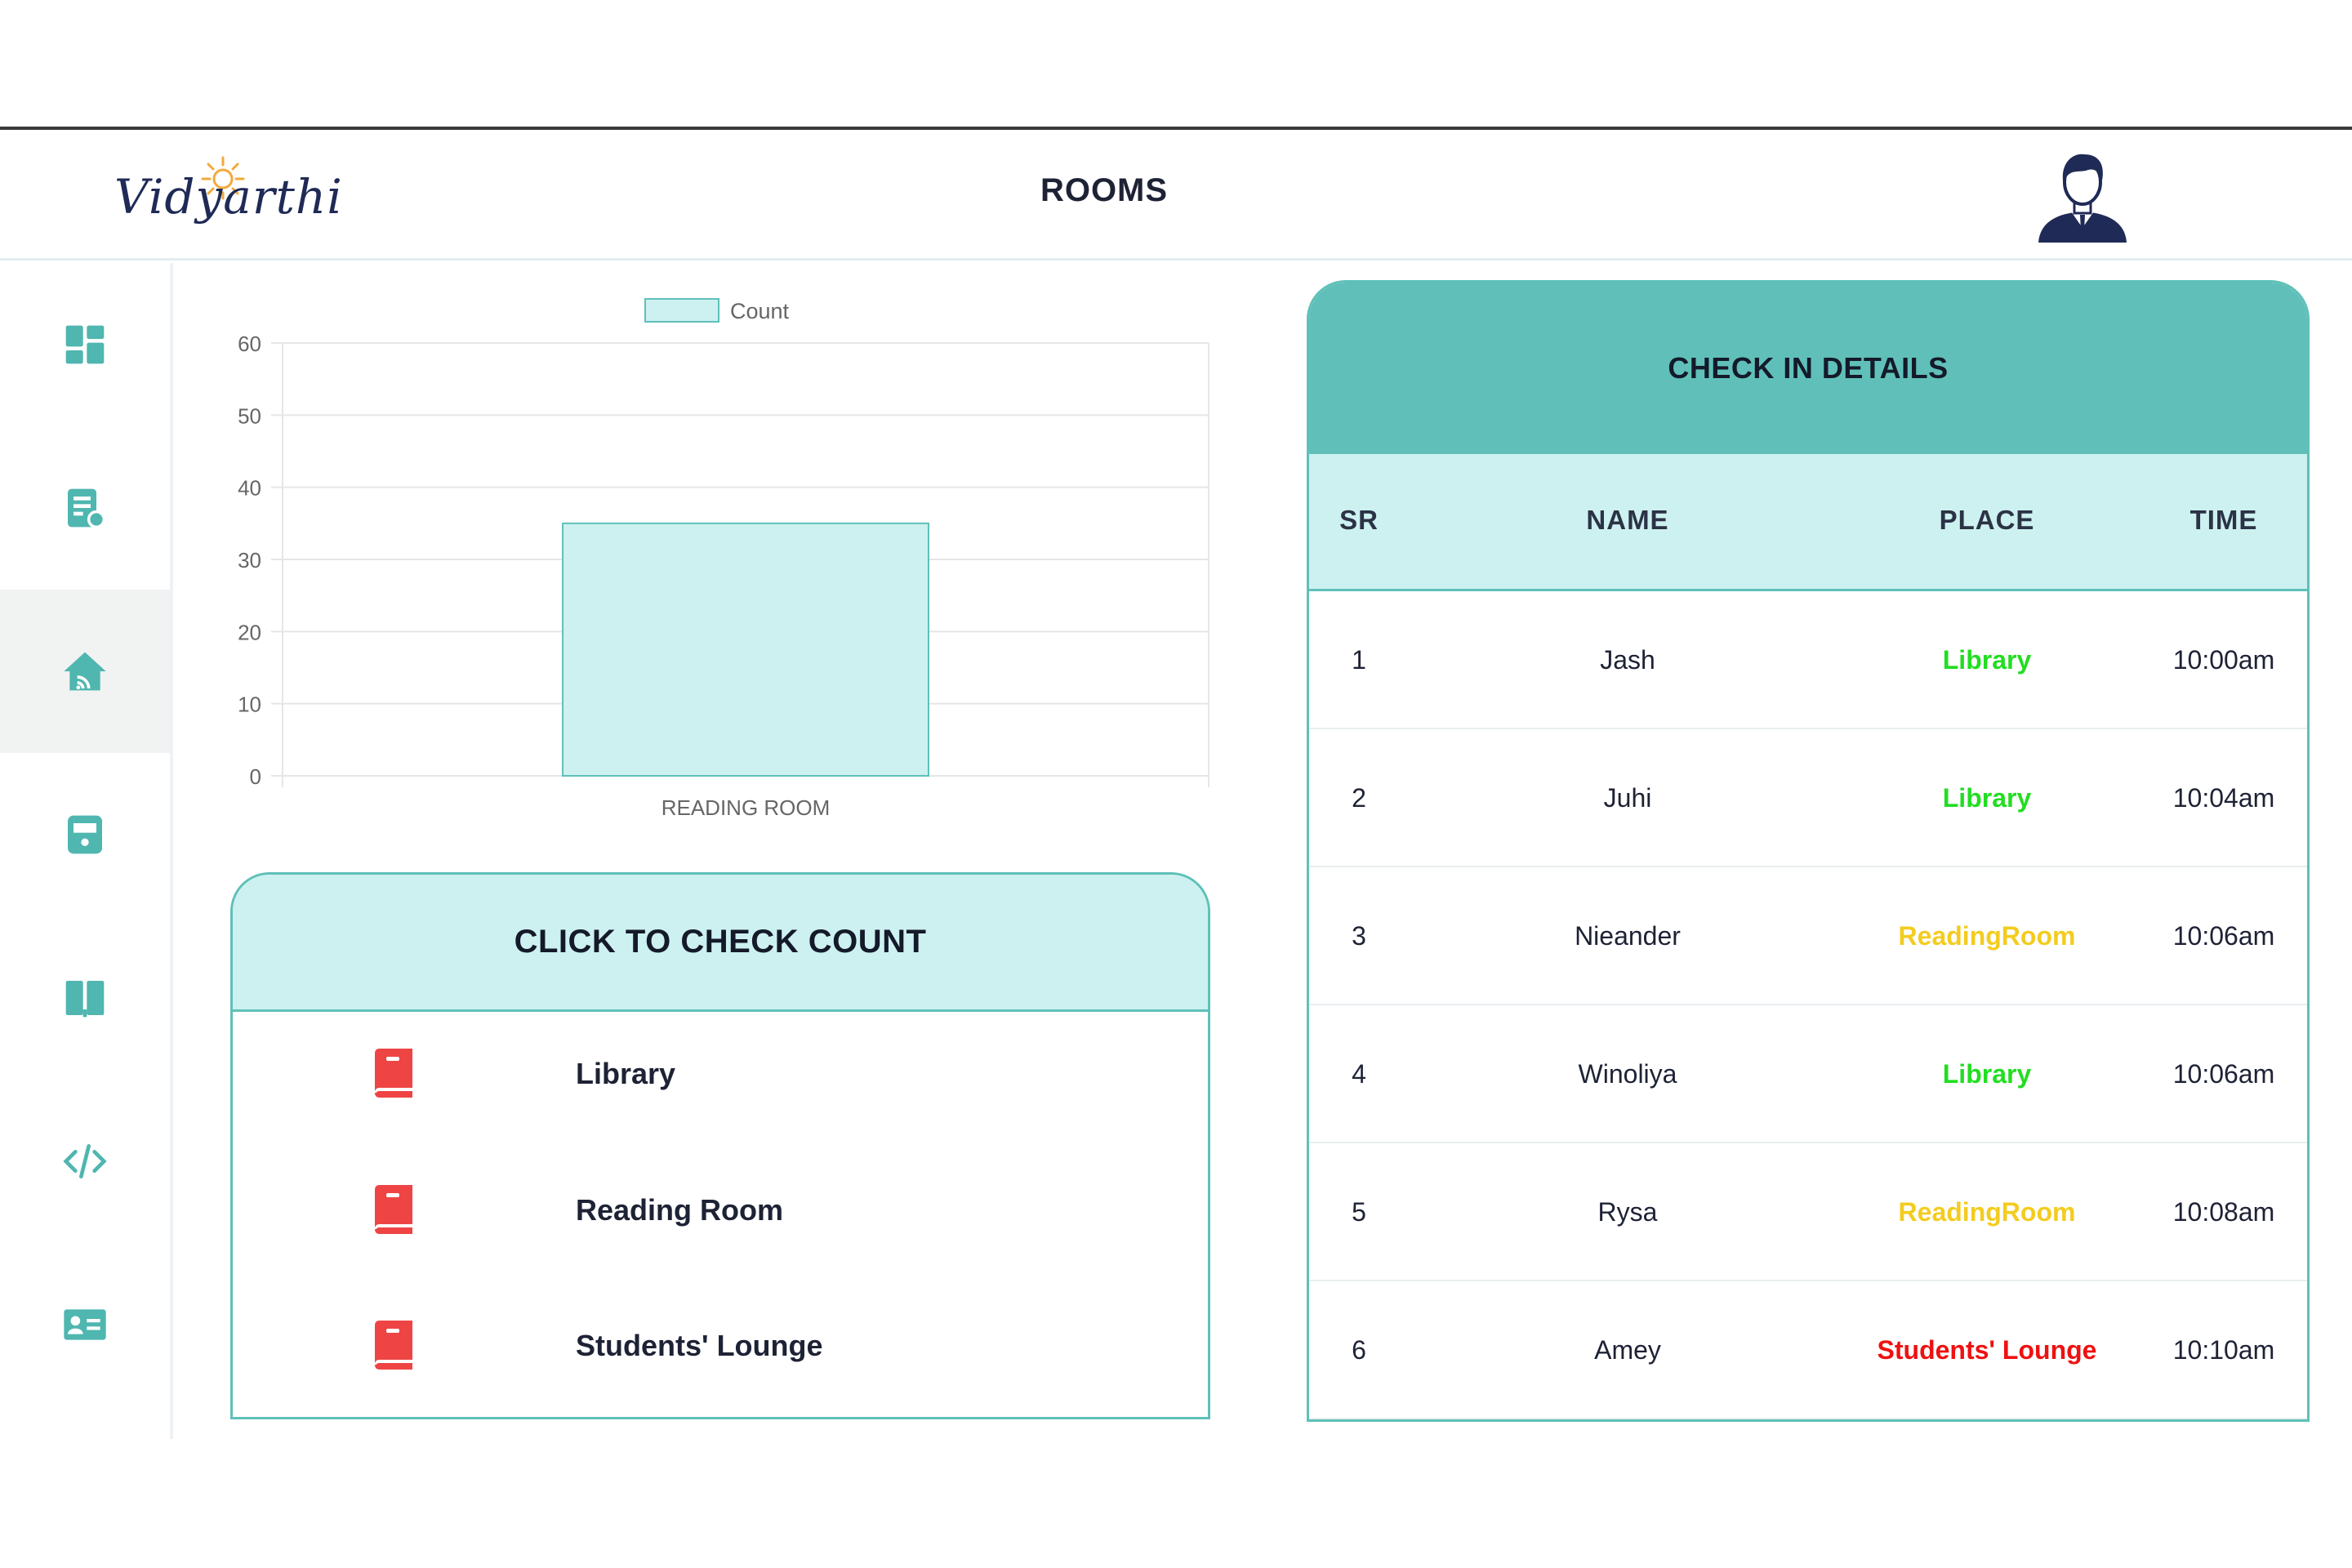 This screenshot has height=1568, width=2352. I want to click on y-tick-label: 0, so click(256, 776).